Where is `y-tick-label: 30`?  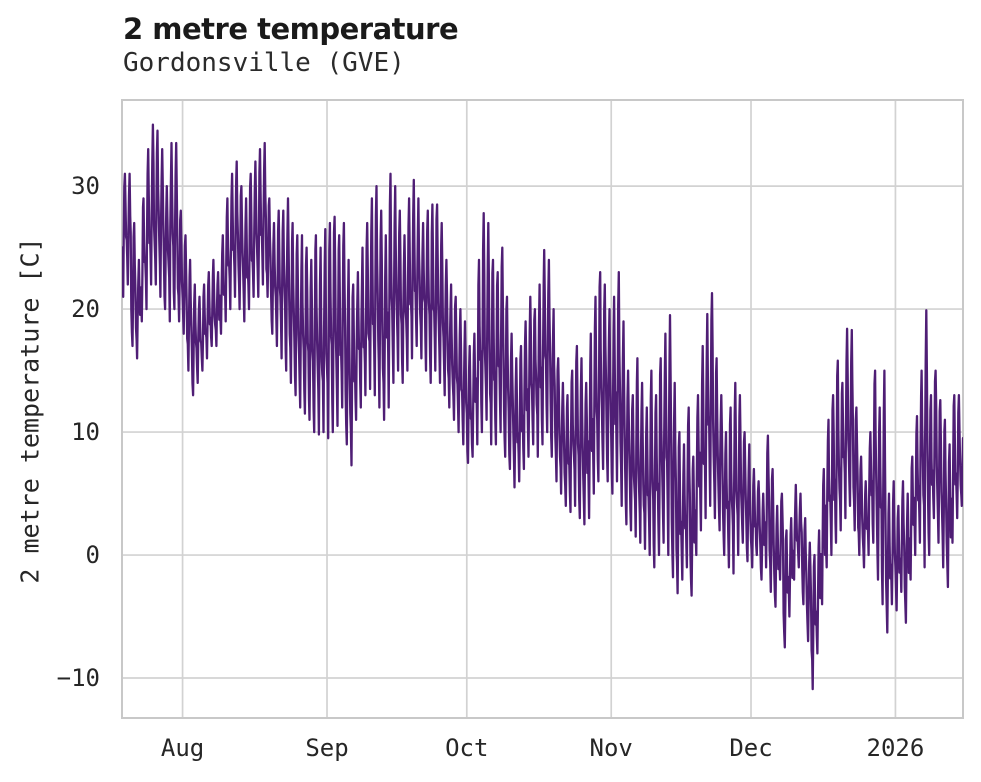
y-tick-label: 30 is located at coordinates (85, 186).